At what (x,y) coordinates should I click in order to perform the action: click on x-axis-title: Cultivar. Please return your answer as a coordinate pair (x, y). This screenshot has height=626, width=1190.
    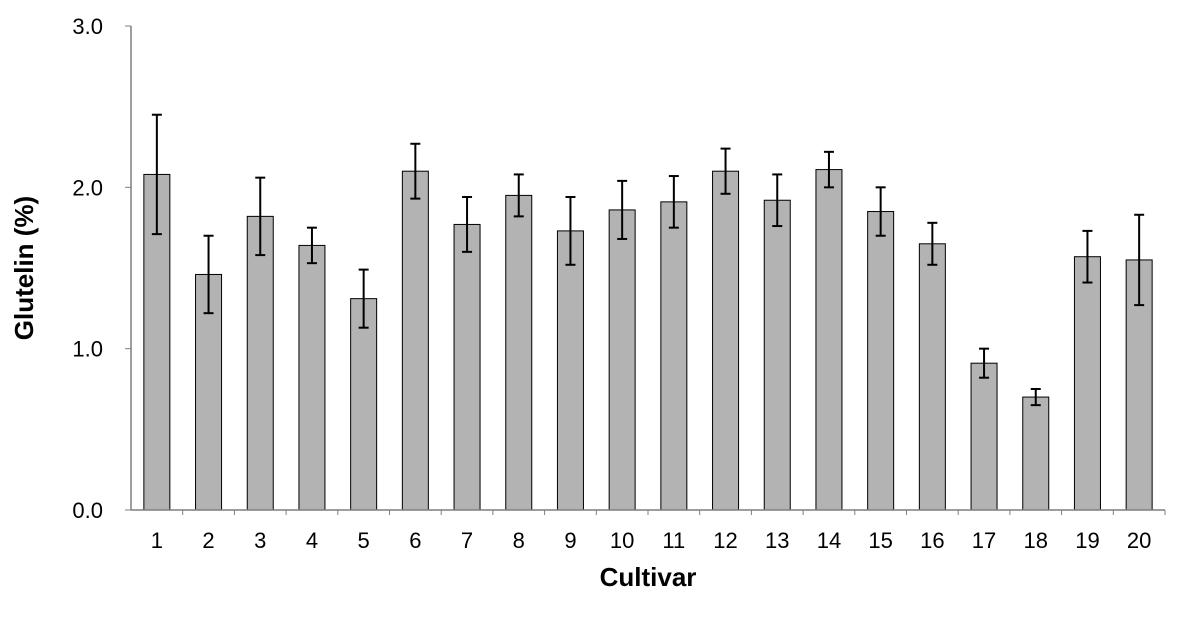
    Looking at the image, I should click on (648, 577).